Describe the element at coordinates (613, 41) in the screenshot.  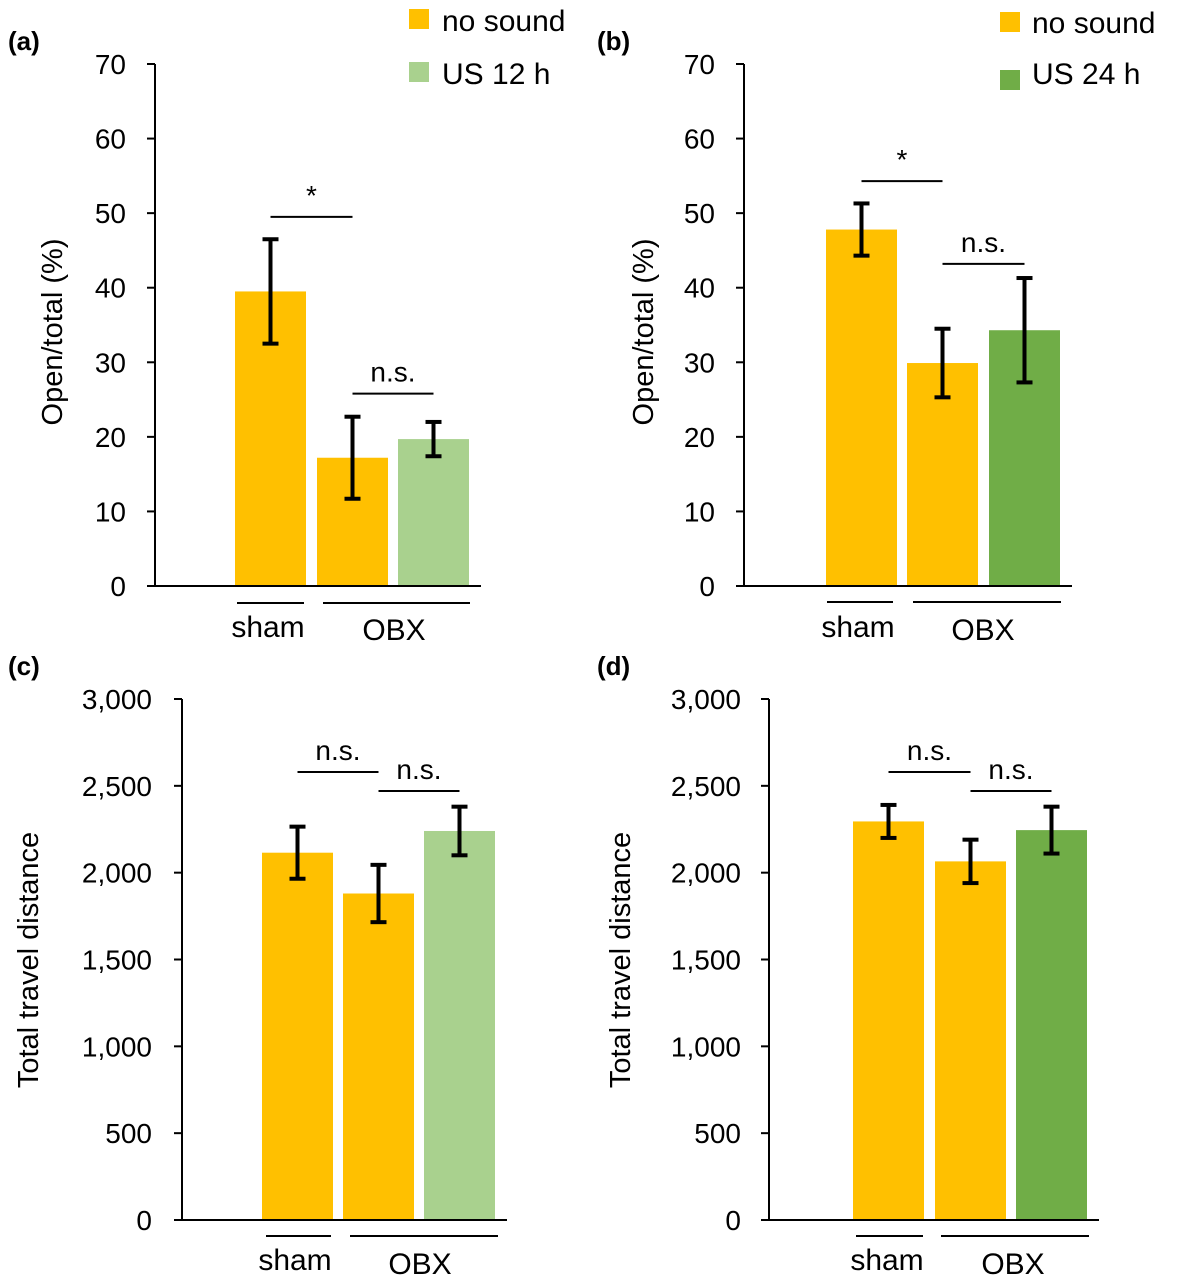
I see `panel-label: (b)` at that location.